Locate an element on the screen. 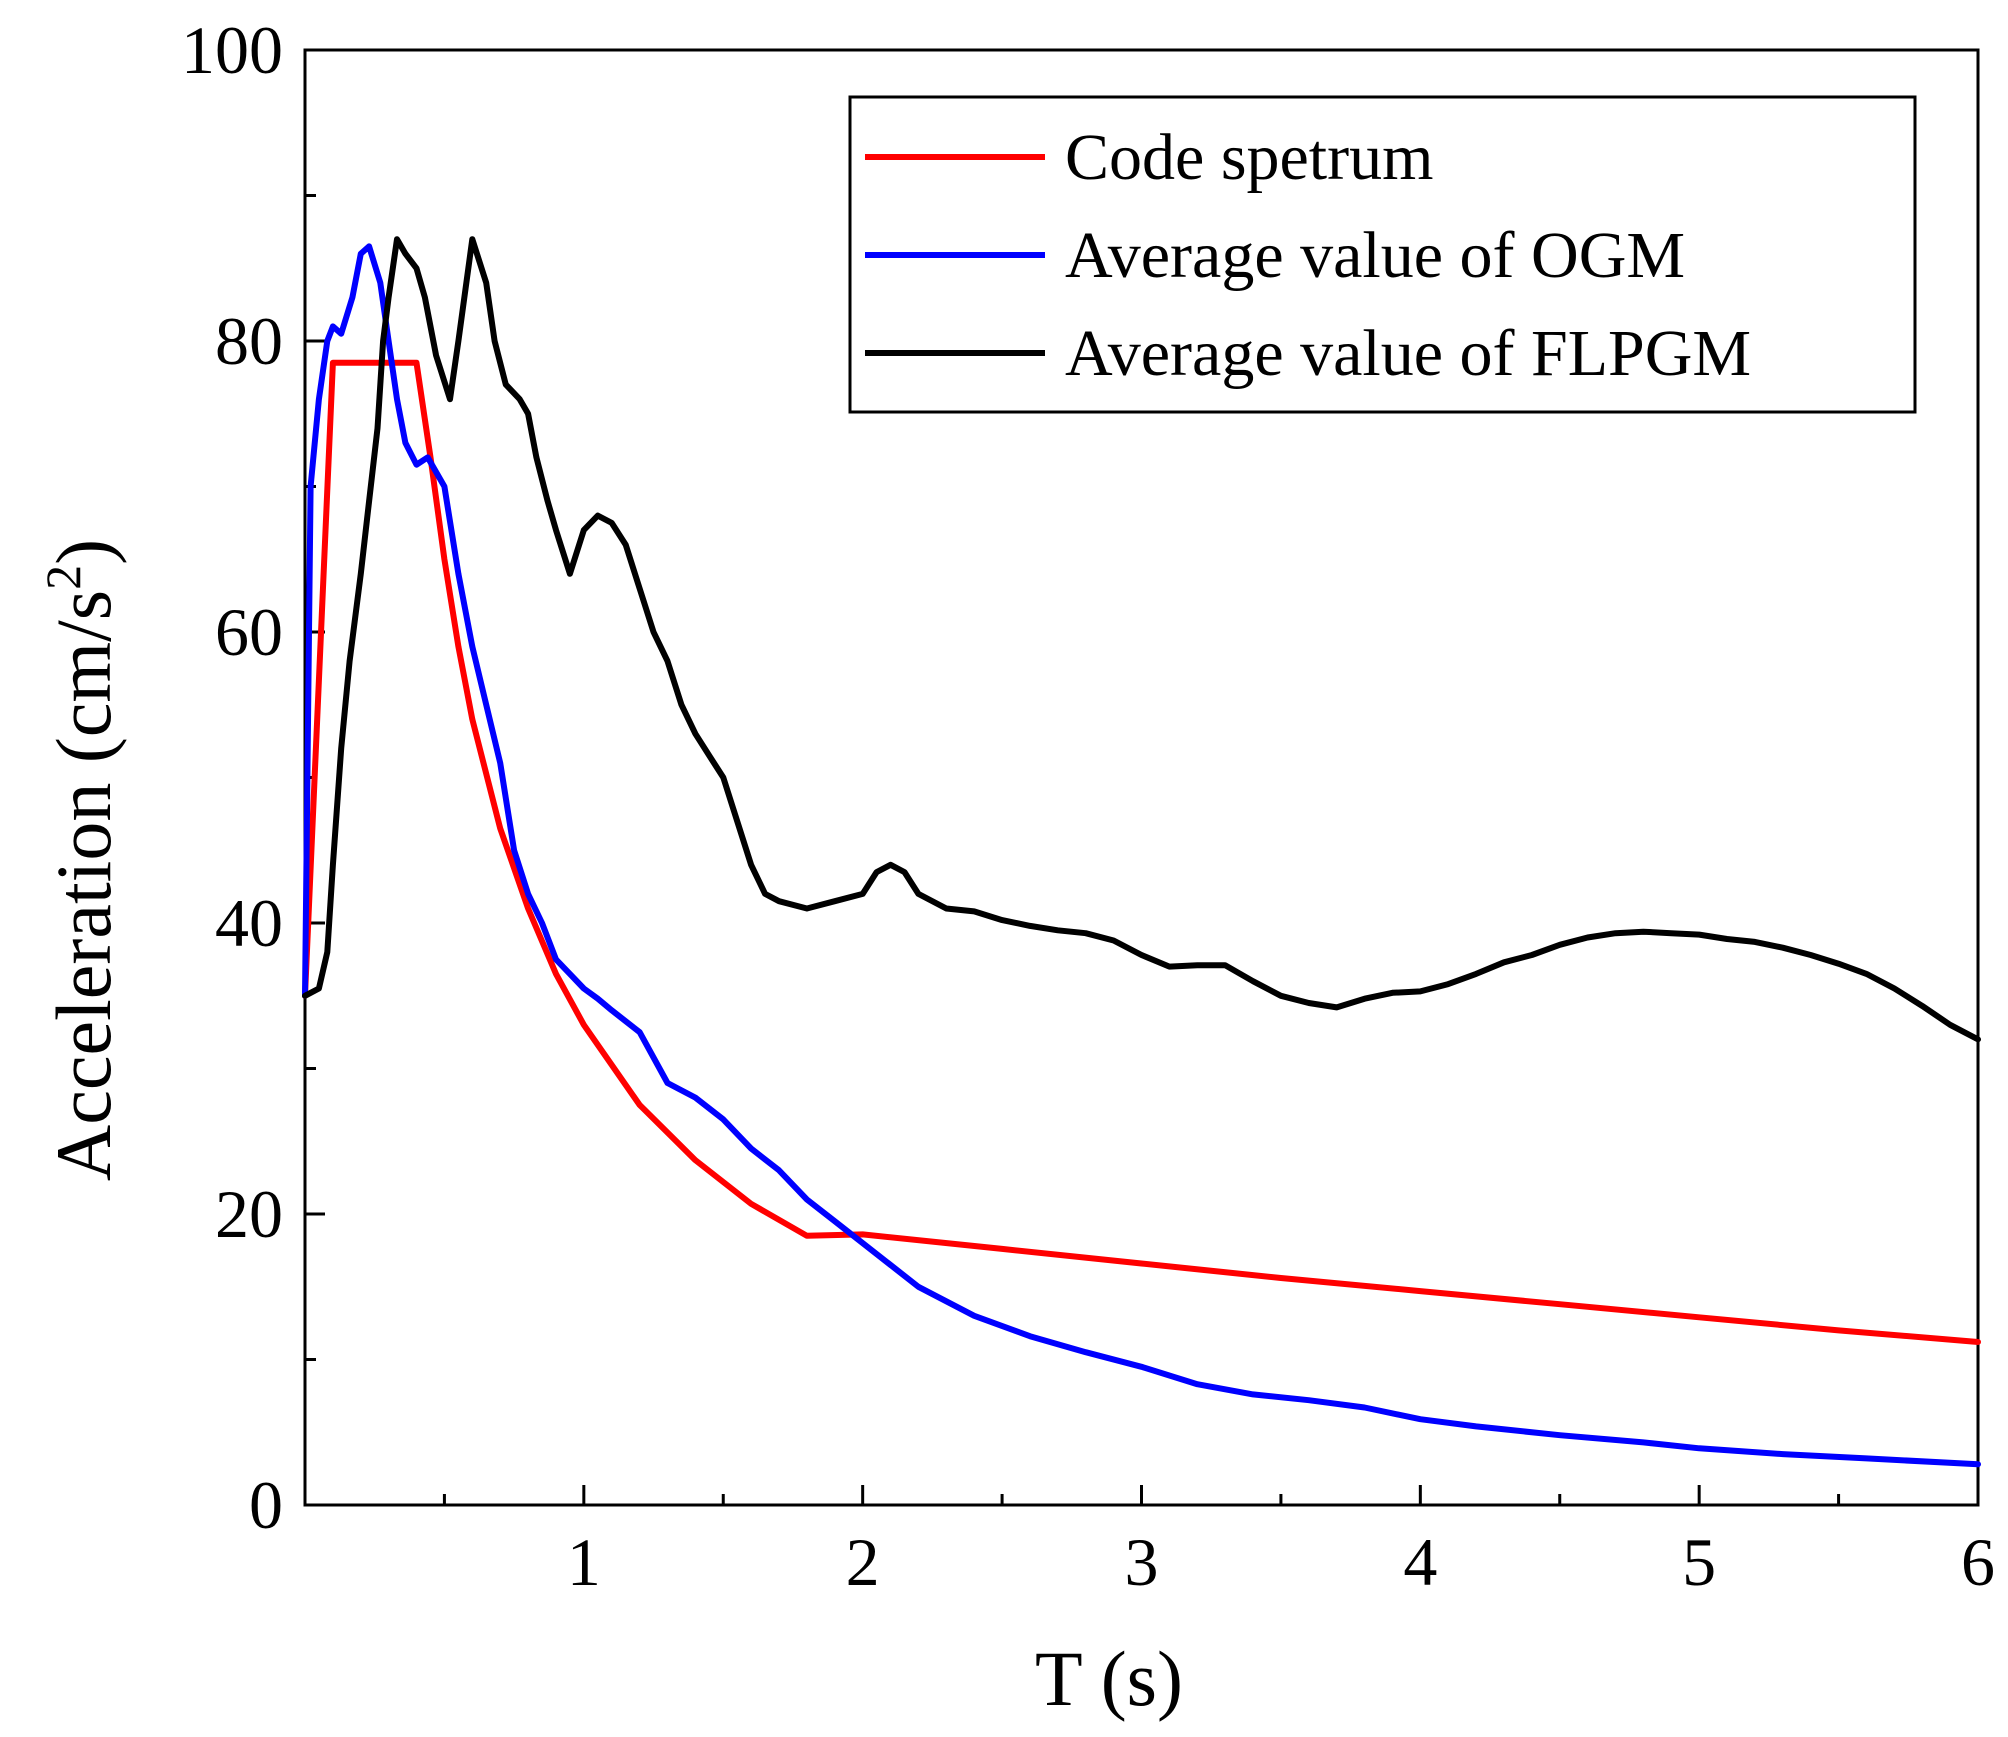  y-tick-label: 20 is located at coordinates (249, 1214).